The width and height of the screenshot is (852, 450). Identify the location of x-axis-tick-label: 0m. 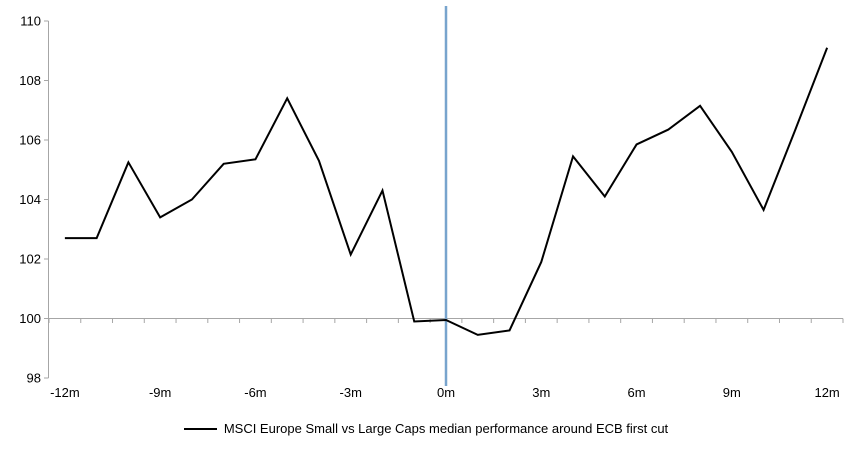
(446, 392).